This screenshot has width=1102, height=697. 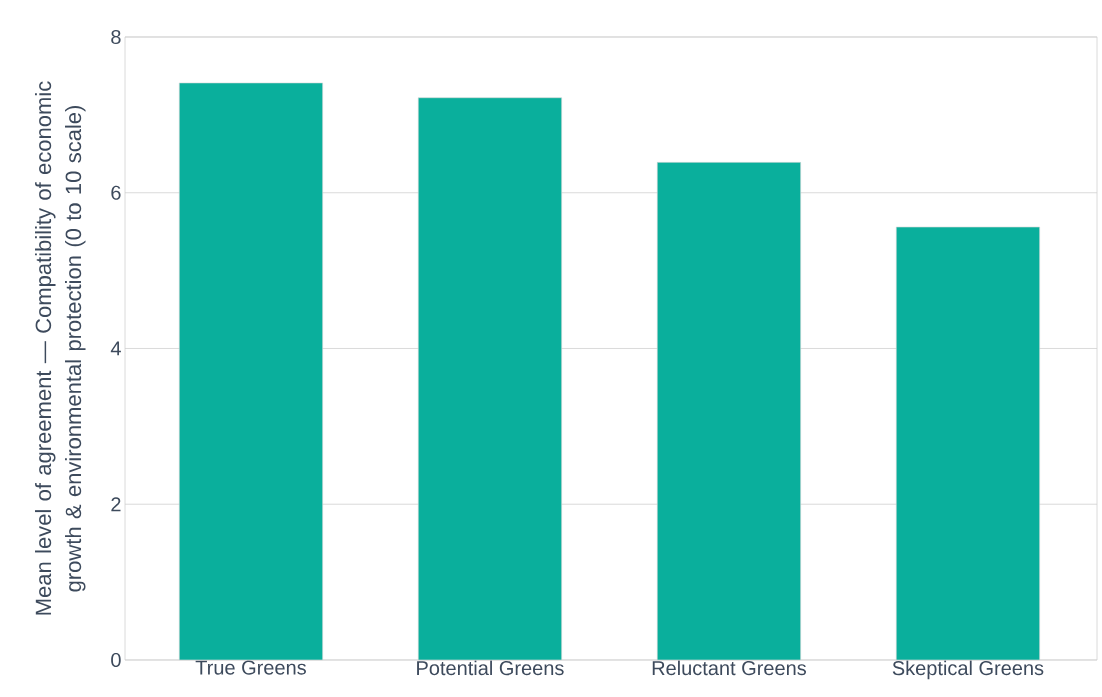 I want to click on y-tick-label: 4, so click(x=115, y=348).